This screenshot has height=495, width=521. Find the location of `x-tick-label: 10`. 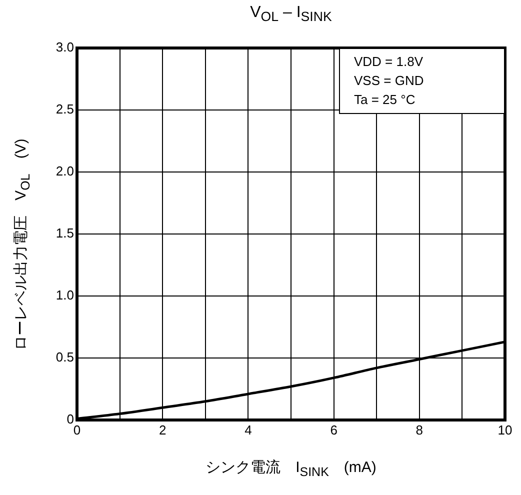

x-tick-label: 10 is located at coordinates (505, 430).